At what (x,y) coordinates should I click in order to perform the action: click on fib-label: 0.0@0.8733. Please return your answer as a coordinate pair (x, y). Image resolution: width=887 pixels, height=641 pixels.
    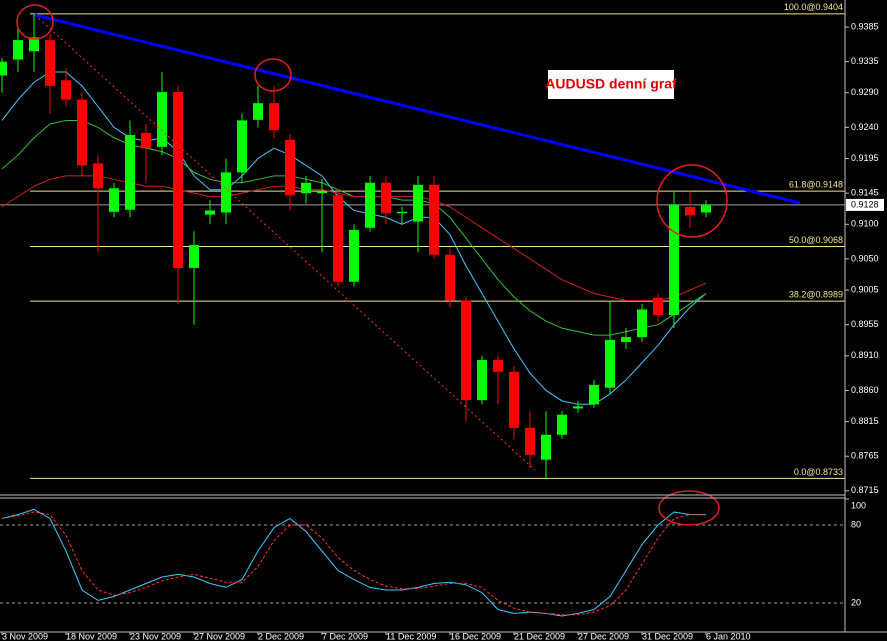
    Looking at the image, I should click on (818, 472).